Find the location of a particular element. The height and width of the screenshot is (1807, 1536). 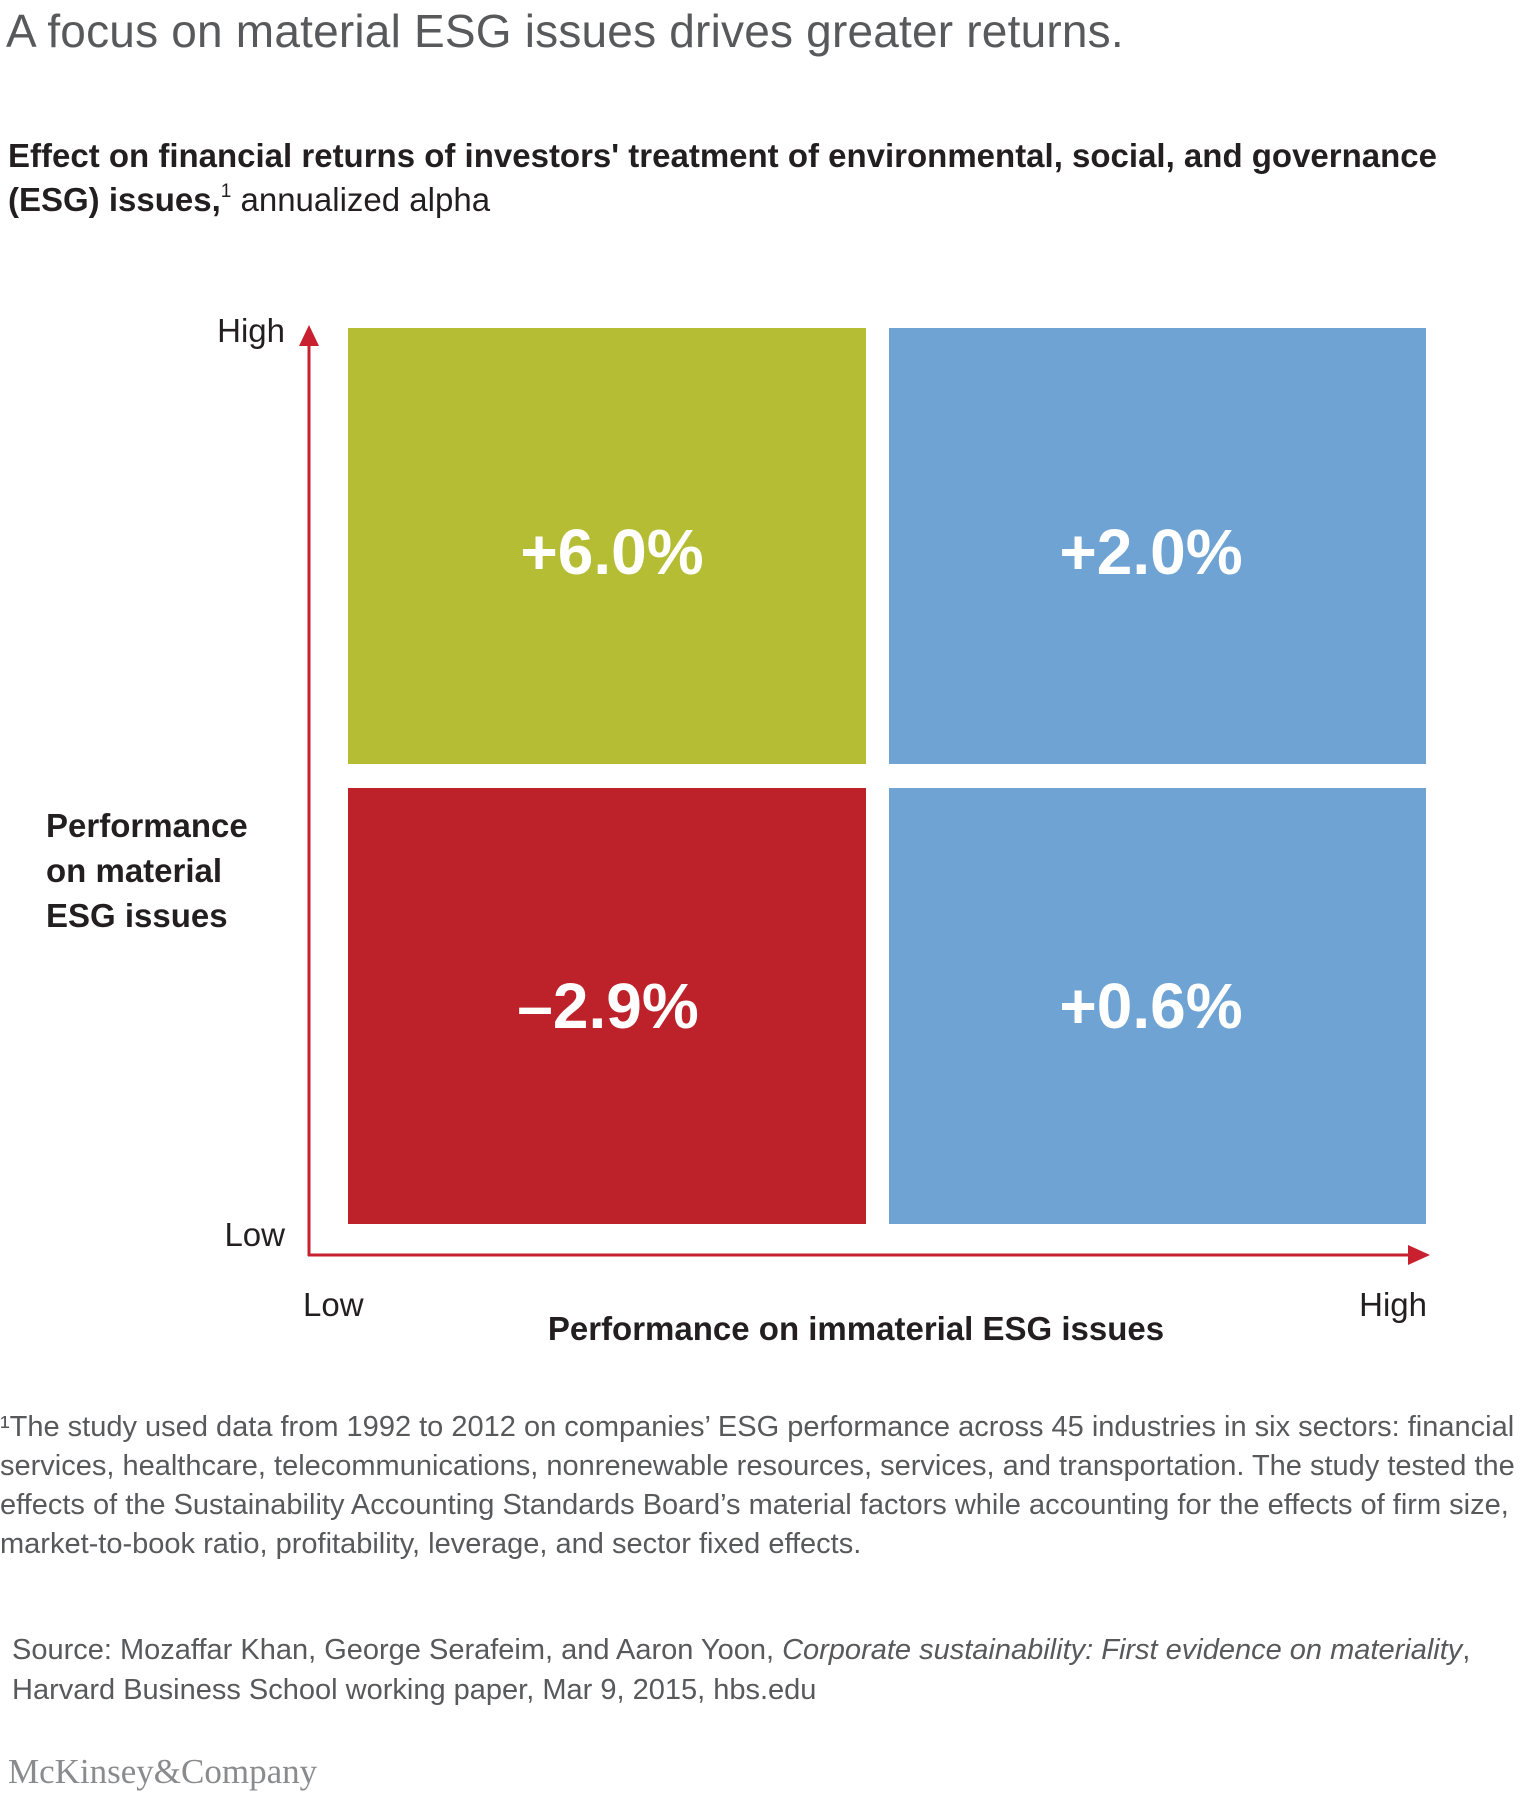

x-axis-high-label: High is located at coordinates (1393, 1304).